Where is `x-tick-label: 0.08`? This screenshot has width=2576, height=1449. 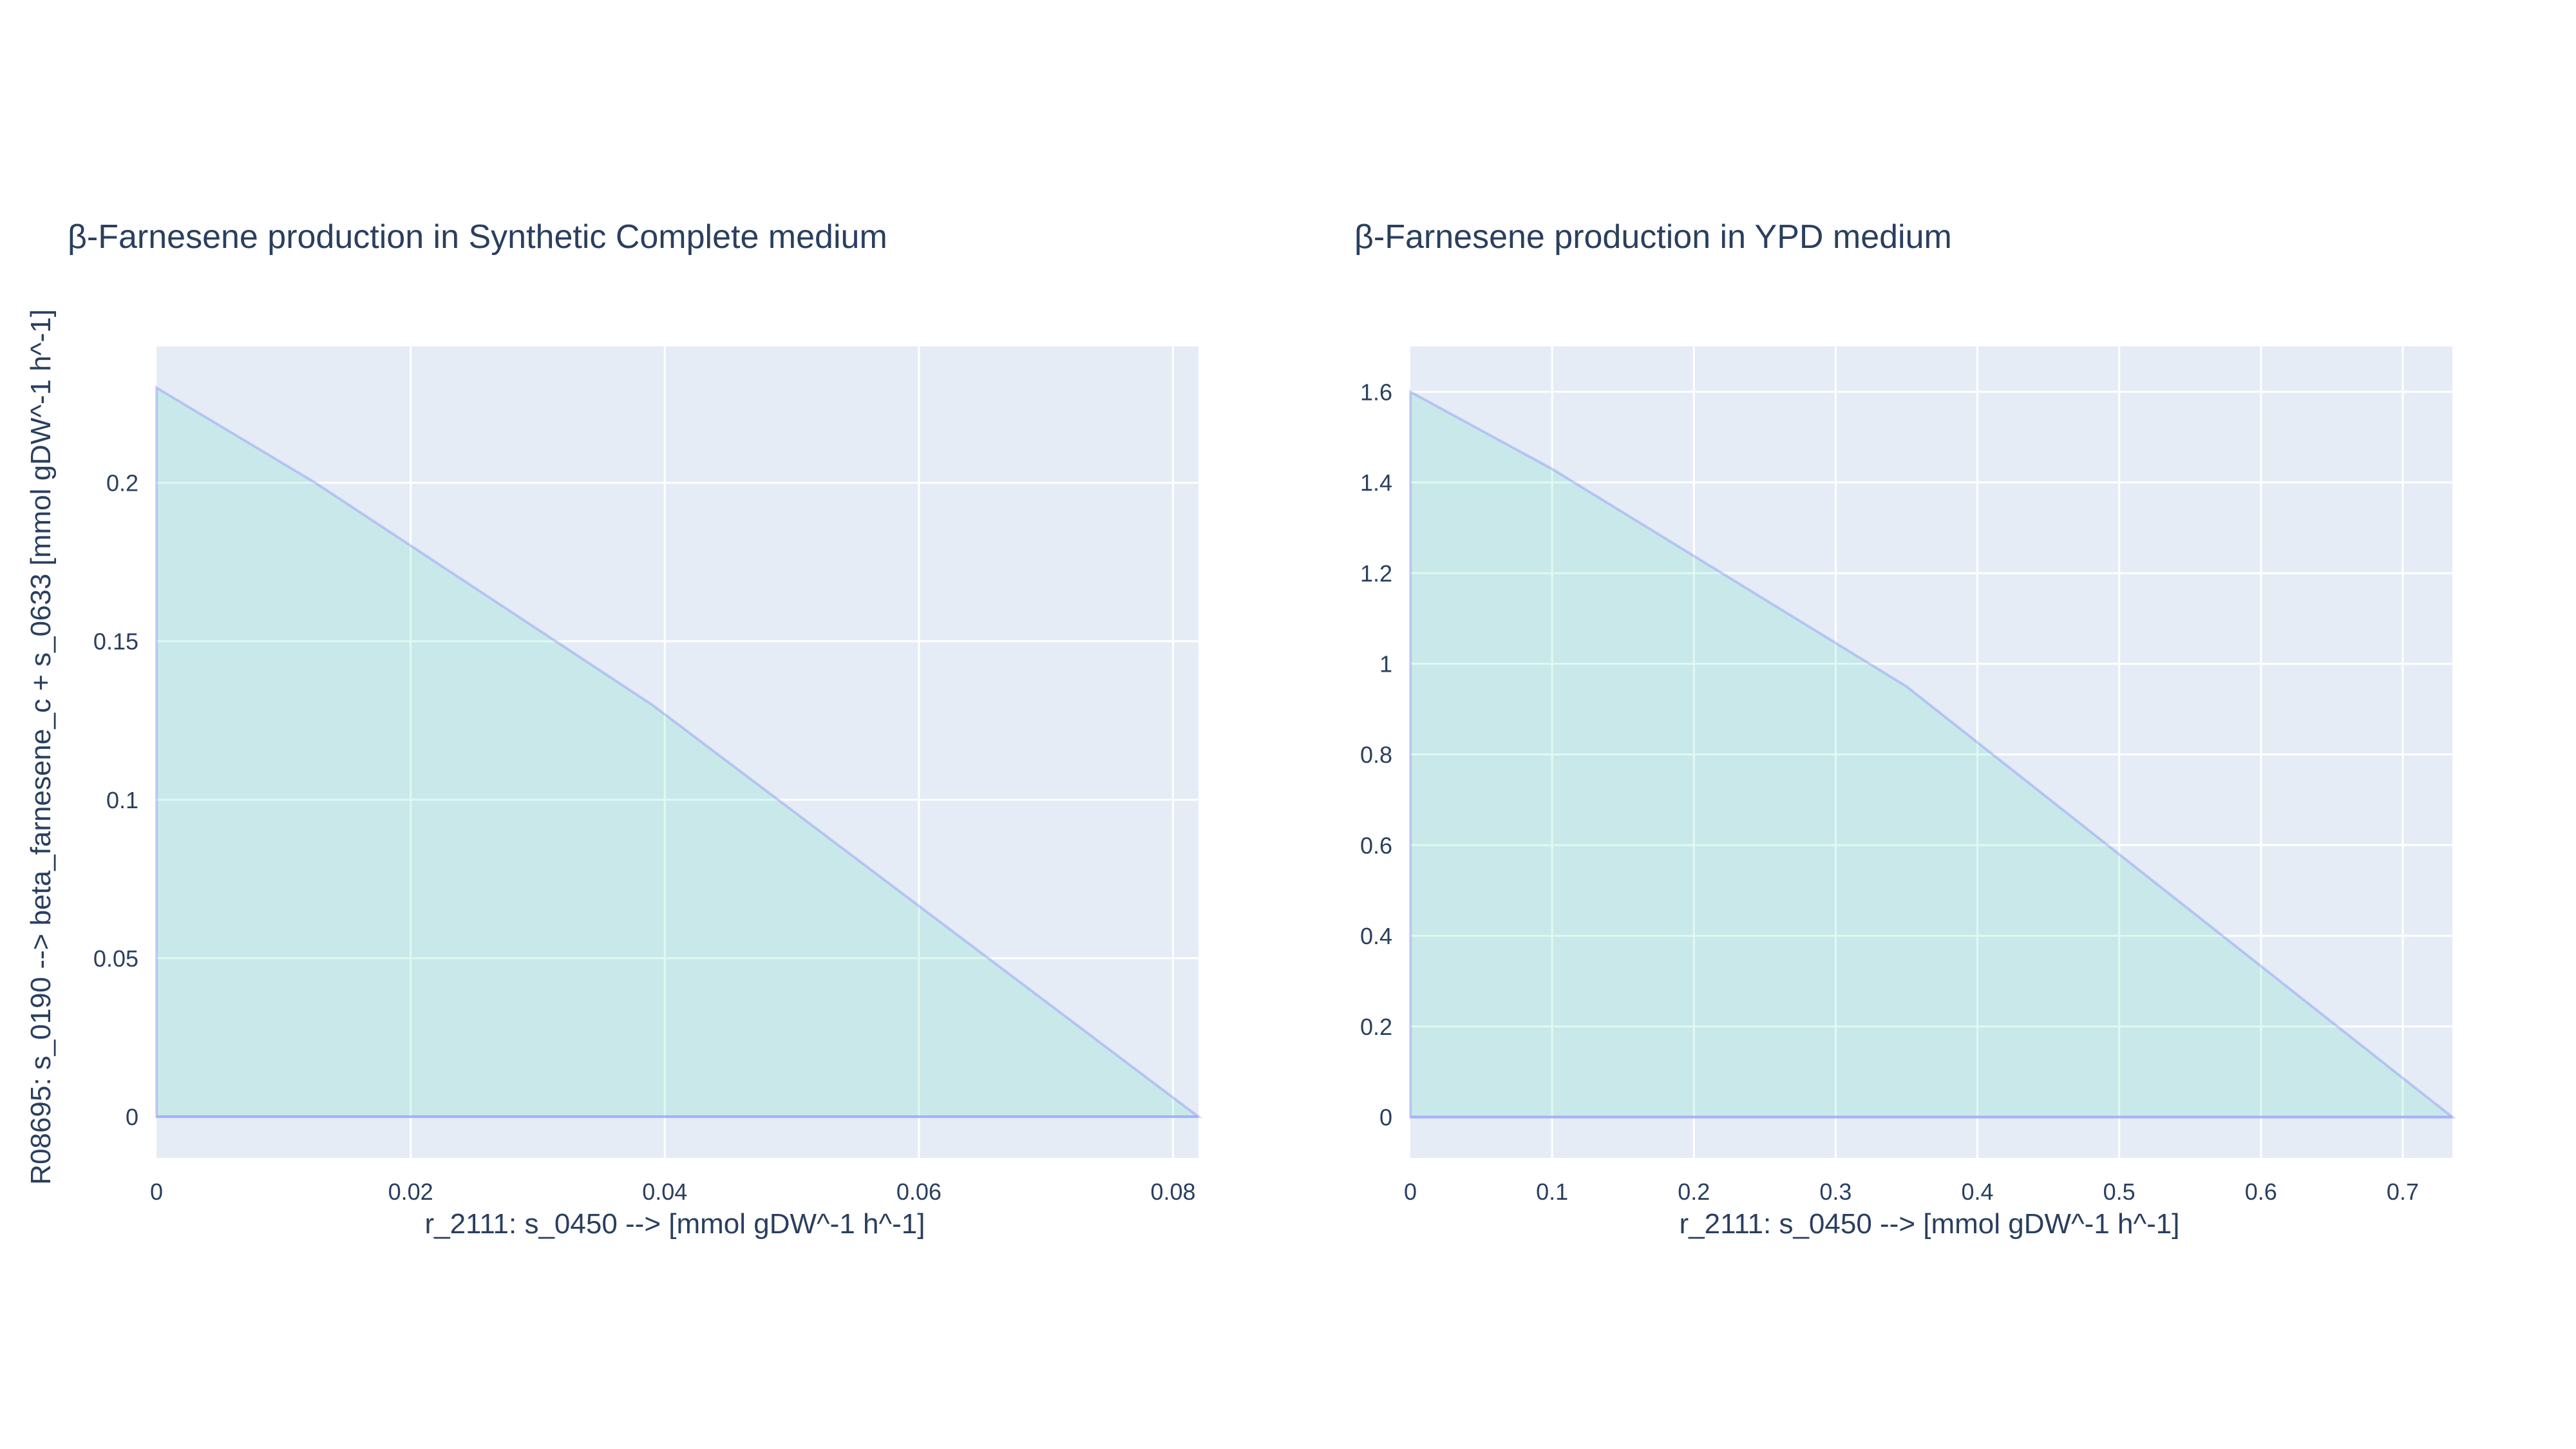 x-tick-label: 0.08 is located at coordinates (1172, 1192).